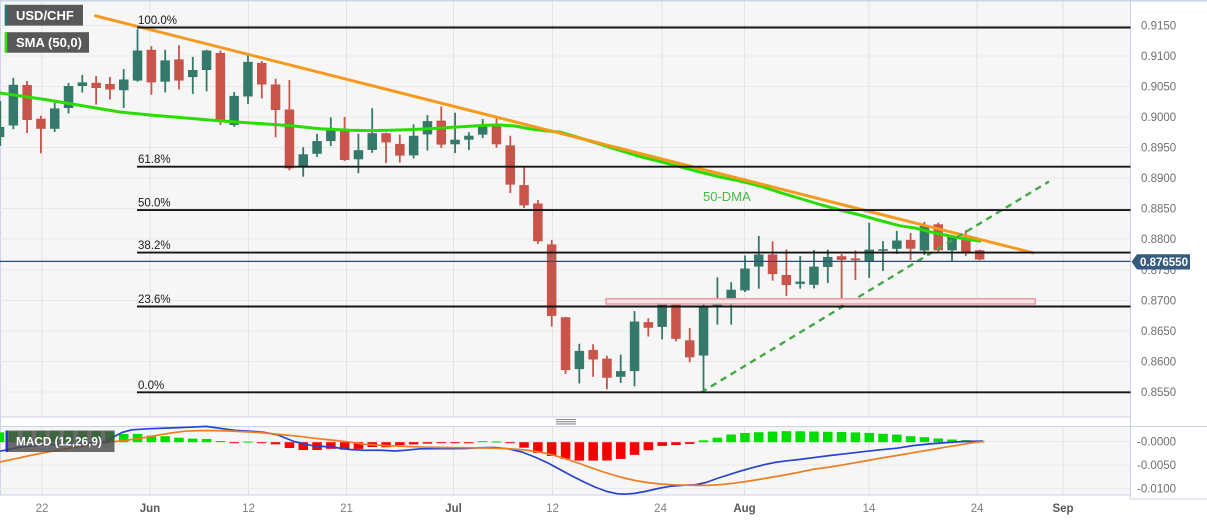 The image size is (1207, 526). What do you see at coordinates (453, 509) in the screenshot?
I see `svg-text: Jul` at bounding box center [453, 509].